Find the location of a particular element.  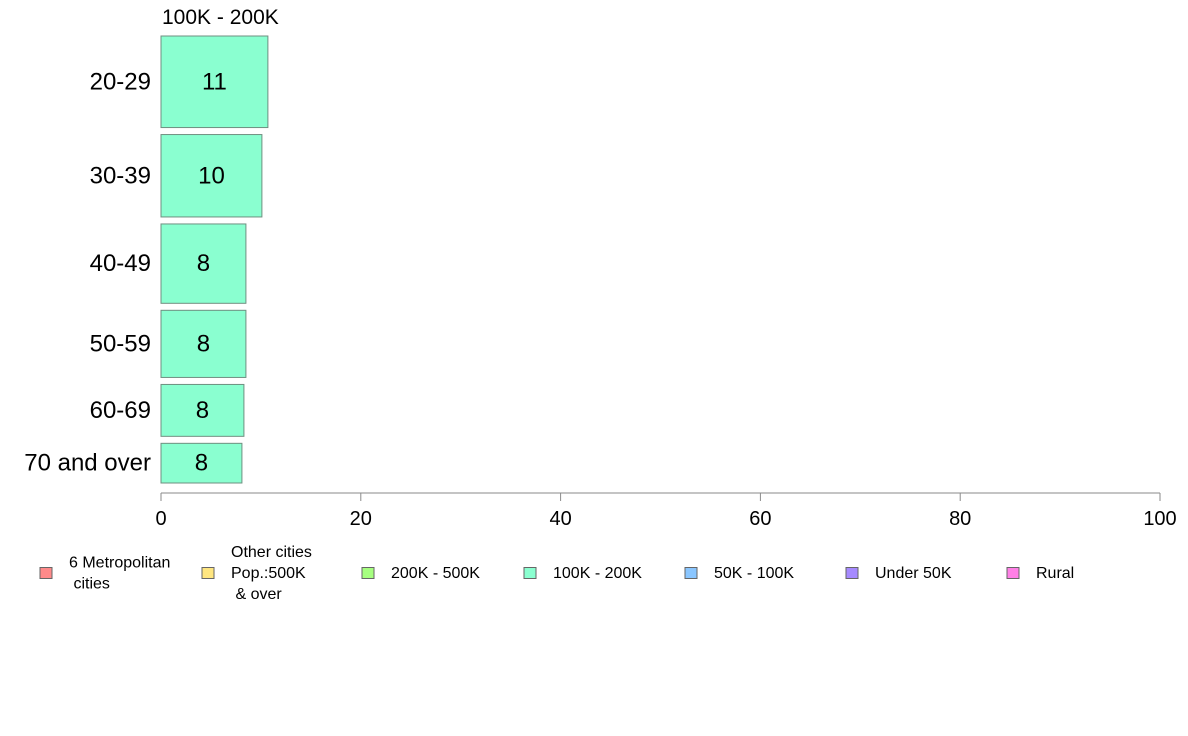

x-tick-label: 60 is located at coordinates (760, 519).